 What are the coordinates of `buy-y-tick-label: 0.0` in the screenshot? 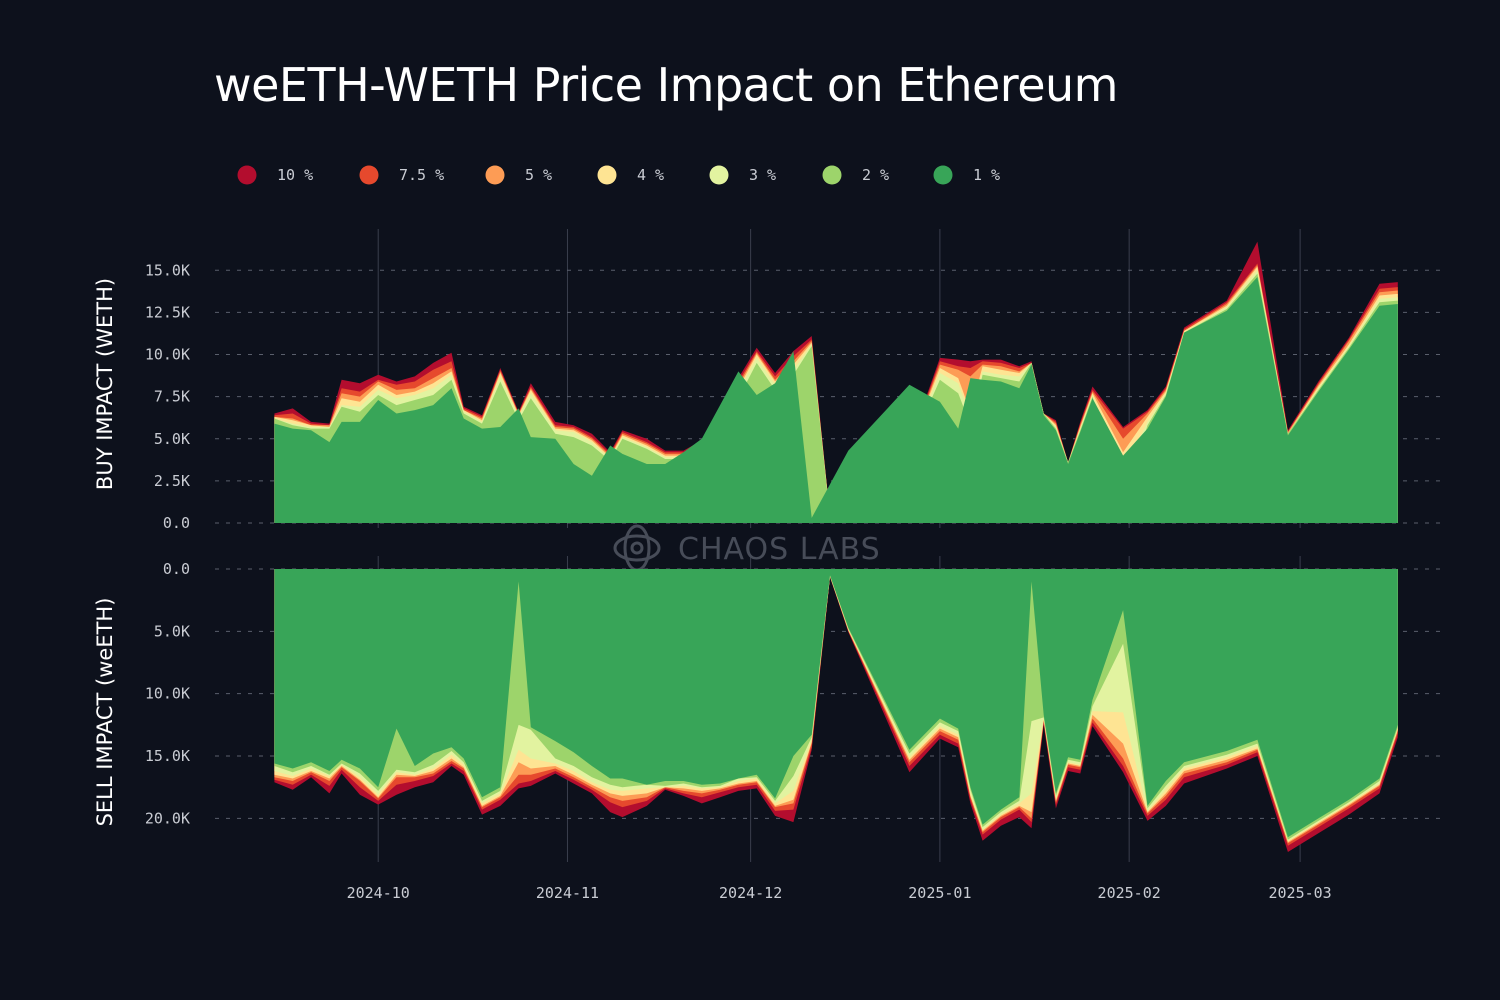 It's located at (176, 523).